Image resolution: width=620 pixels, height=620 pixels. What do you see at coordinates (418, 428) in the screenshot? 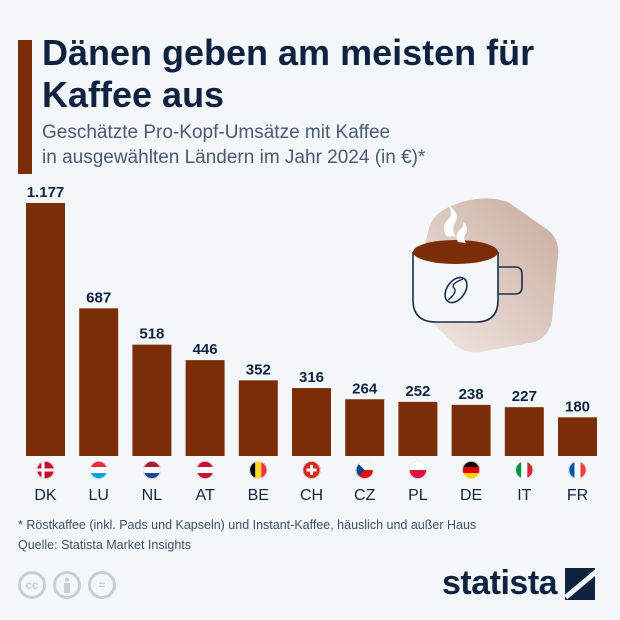
I see `bar-PL` at bounding box center [418, 428].